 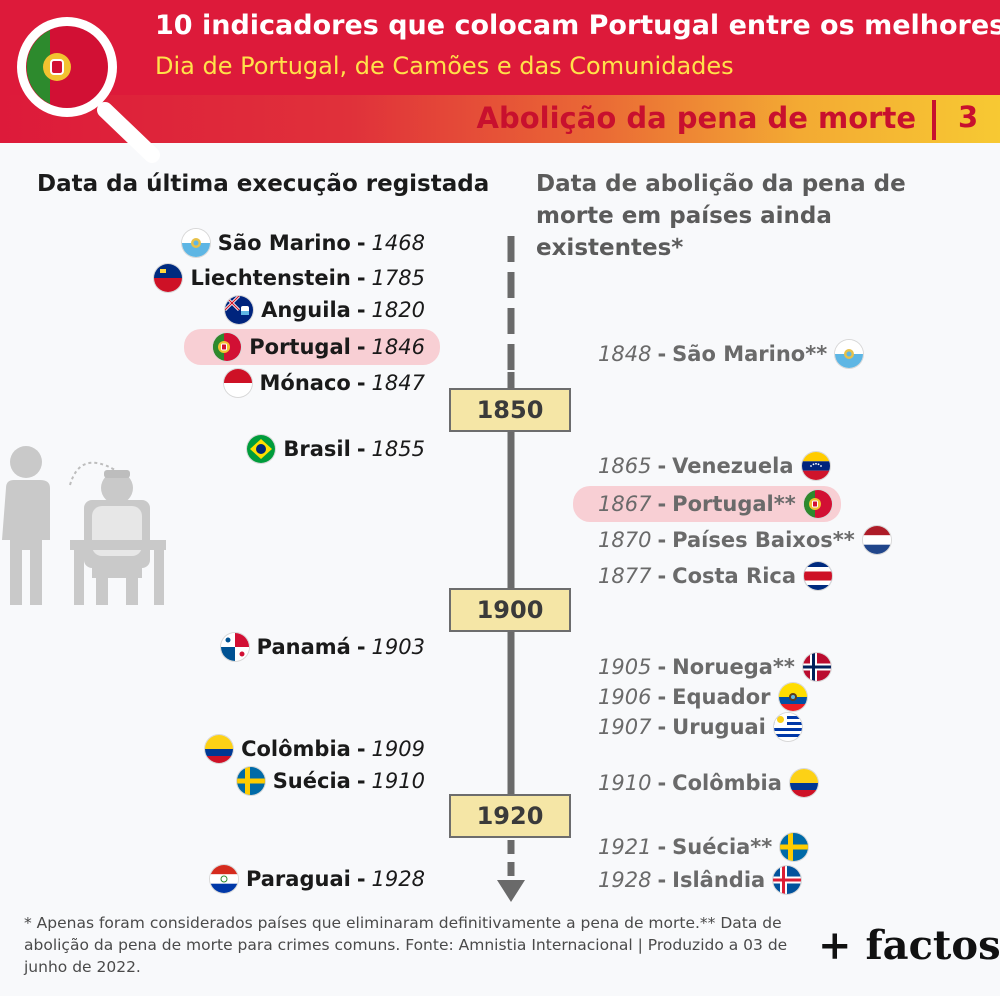 I want to click on monaco-flag-icon, so click(x=237, y=383).